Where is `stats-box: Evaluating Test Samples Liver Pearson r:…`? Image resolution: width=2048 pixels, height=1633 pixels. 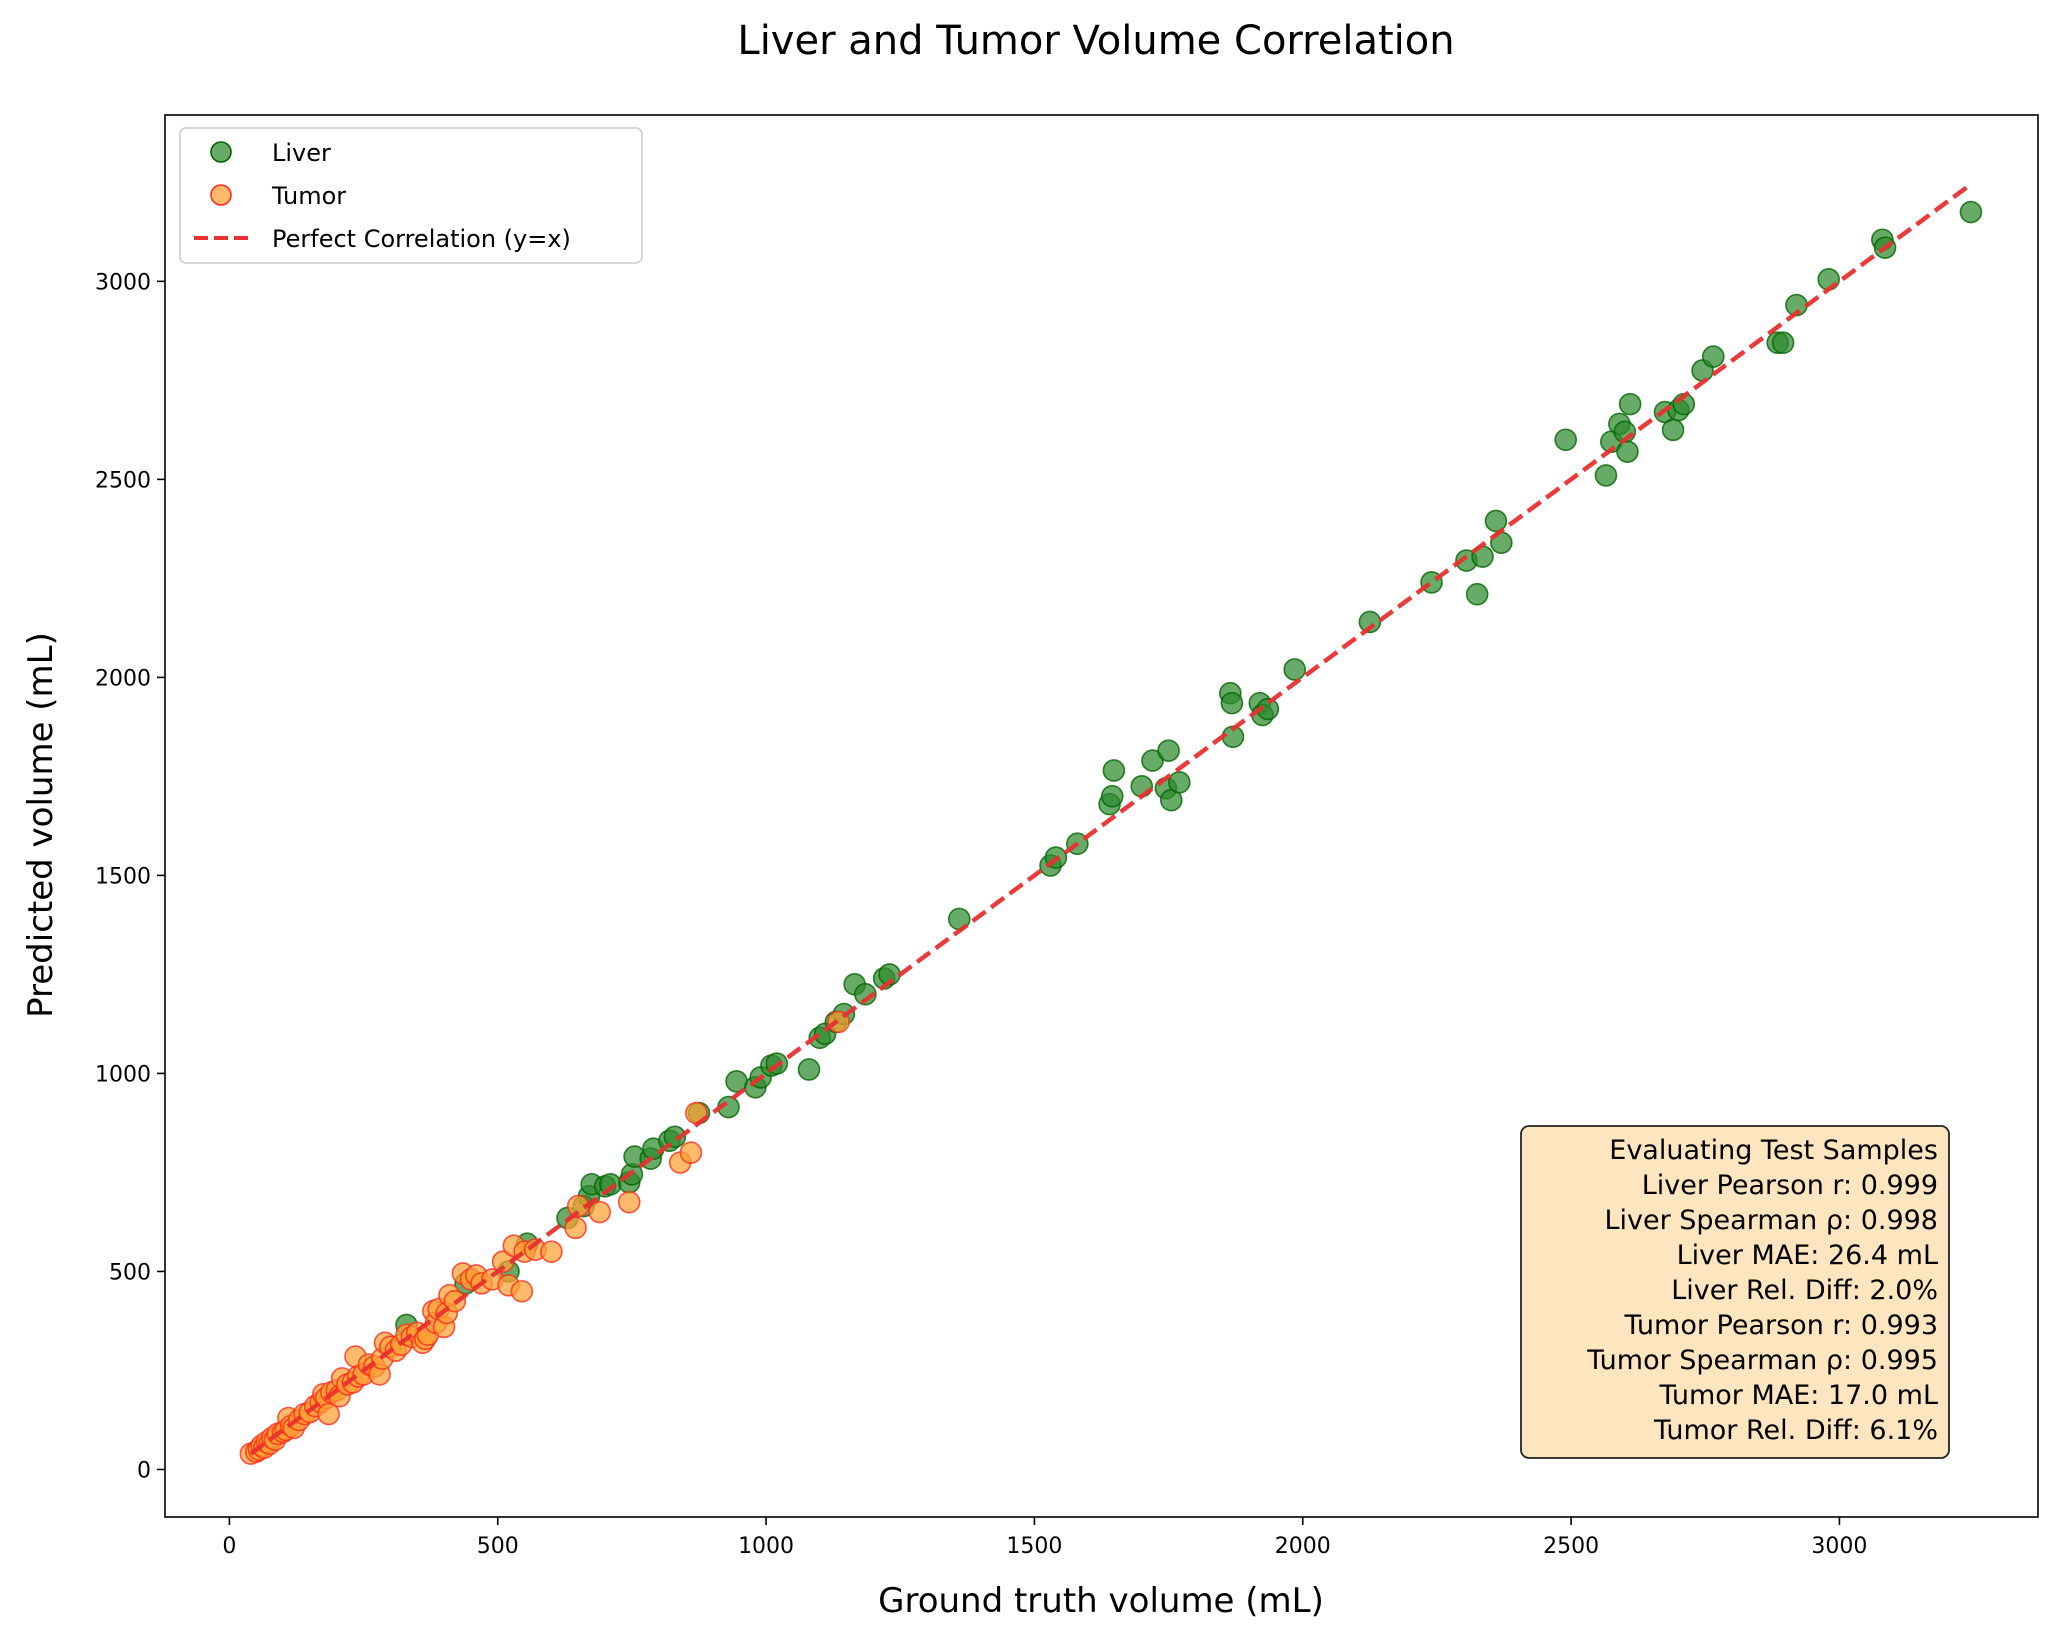 stats-box: Evaluating Test Samples Liver Pearson r:… is located at coordinates (1735, 1292).